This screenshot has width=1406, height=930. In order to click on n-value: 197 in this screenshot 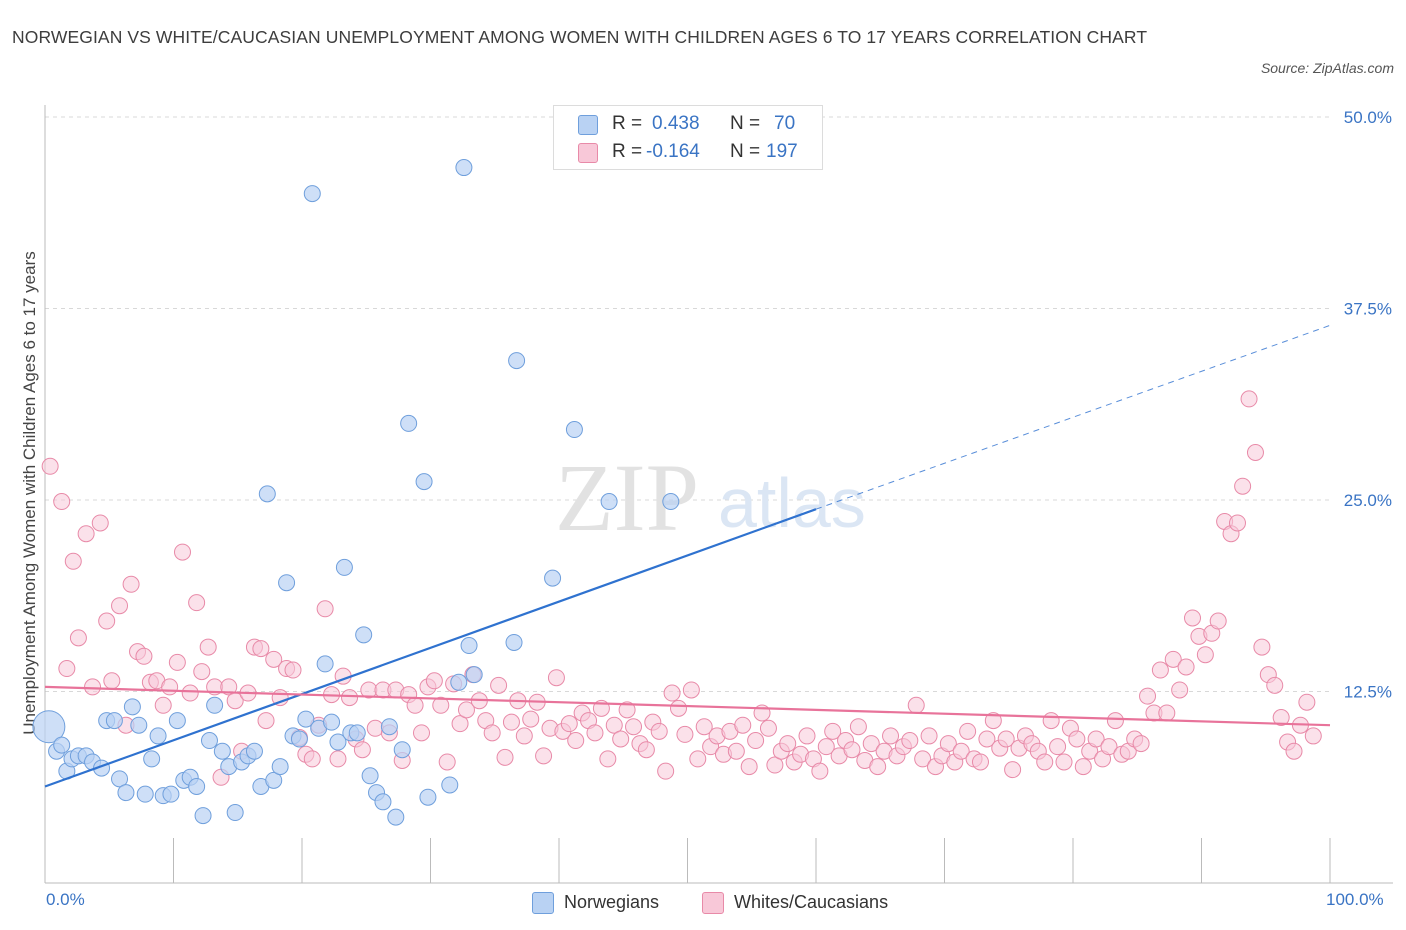, I will do `click(782, 151)`.